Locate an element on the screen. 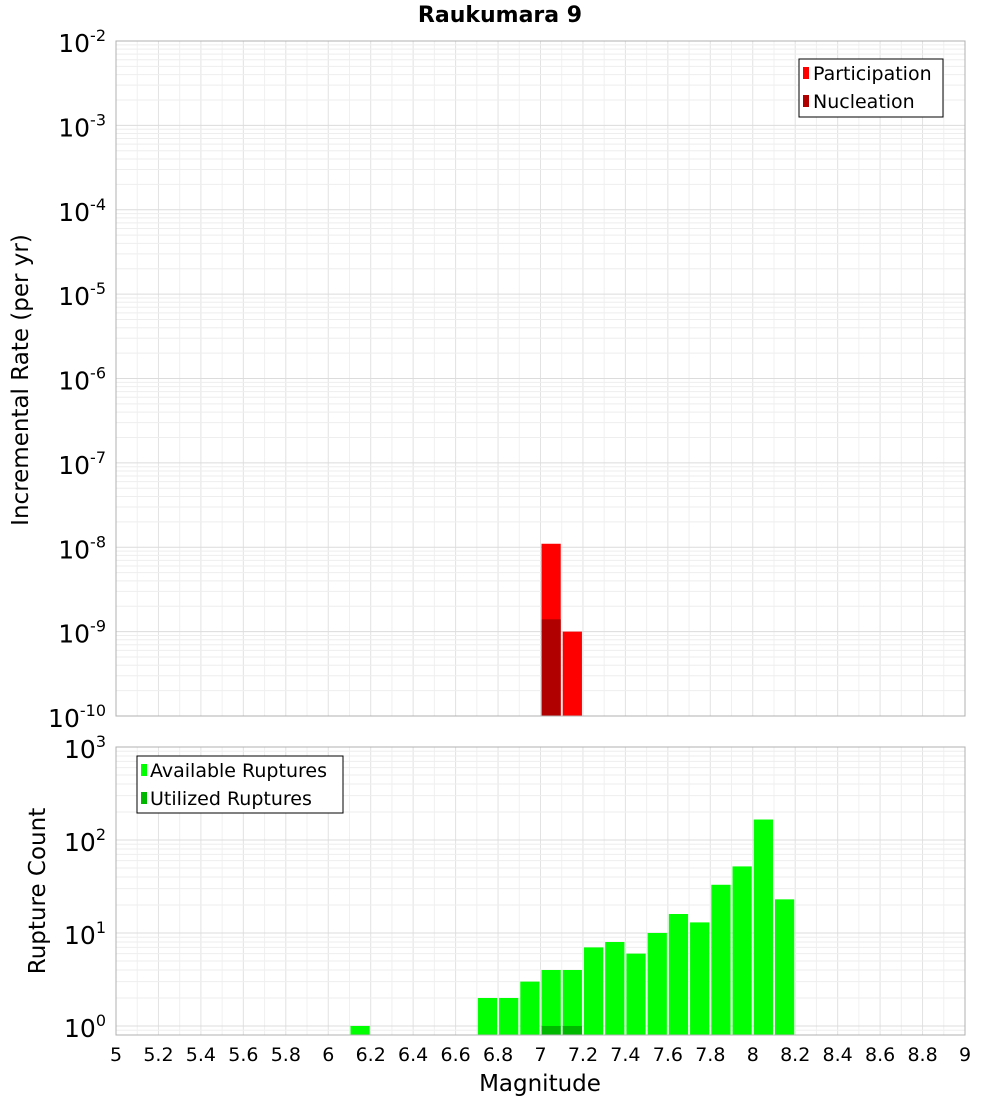 The image size is (1000, 1100). x-tick-label: 5.4 is located at coordinates (201, 1055).